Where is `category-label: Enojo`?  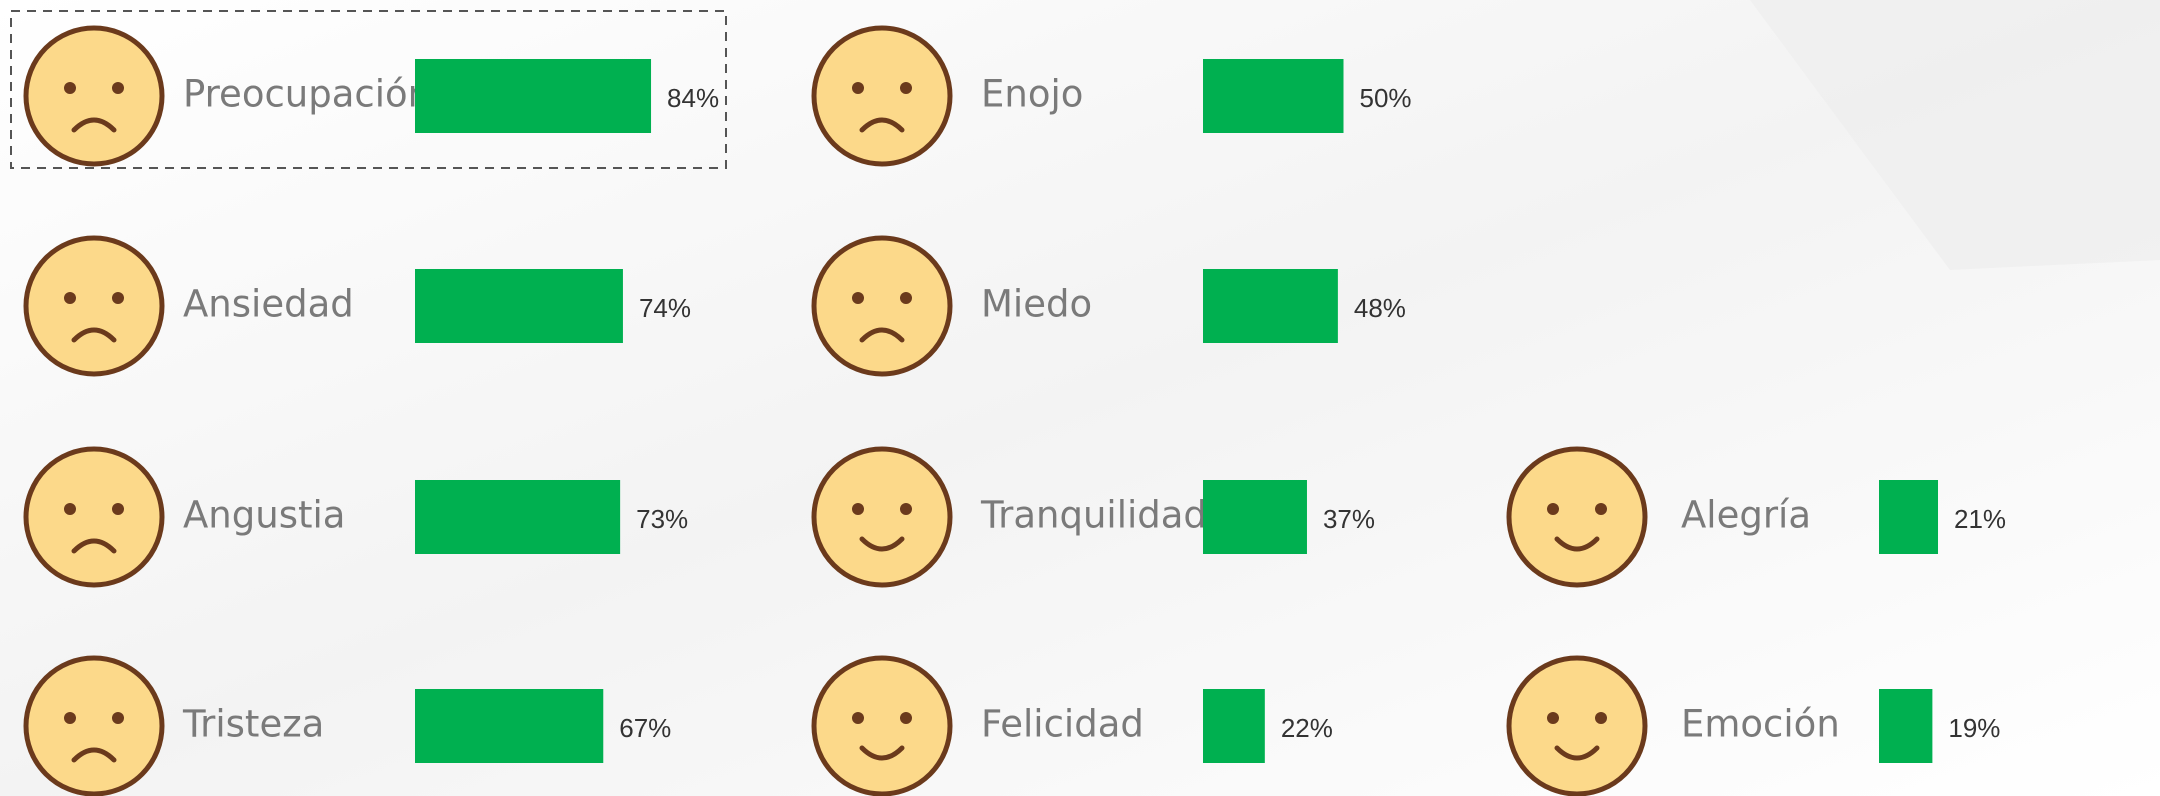
category-label: Enojo is located at coordinates (1032, 94).